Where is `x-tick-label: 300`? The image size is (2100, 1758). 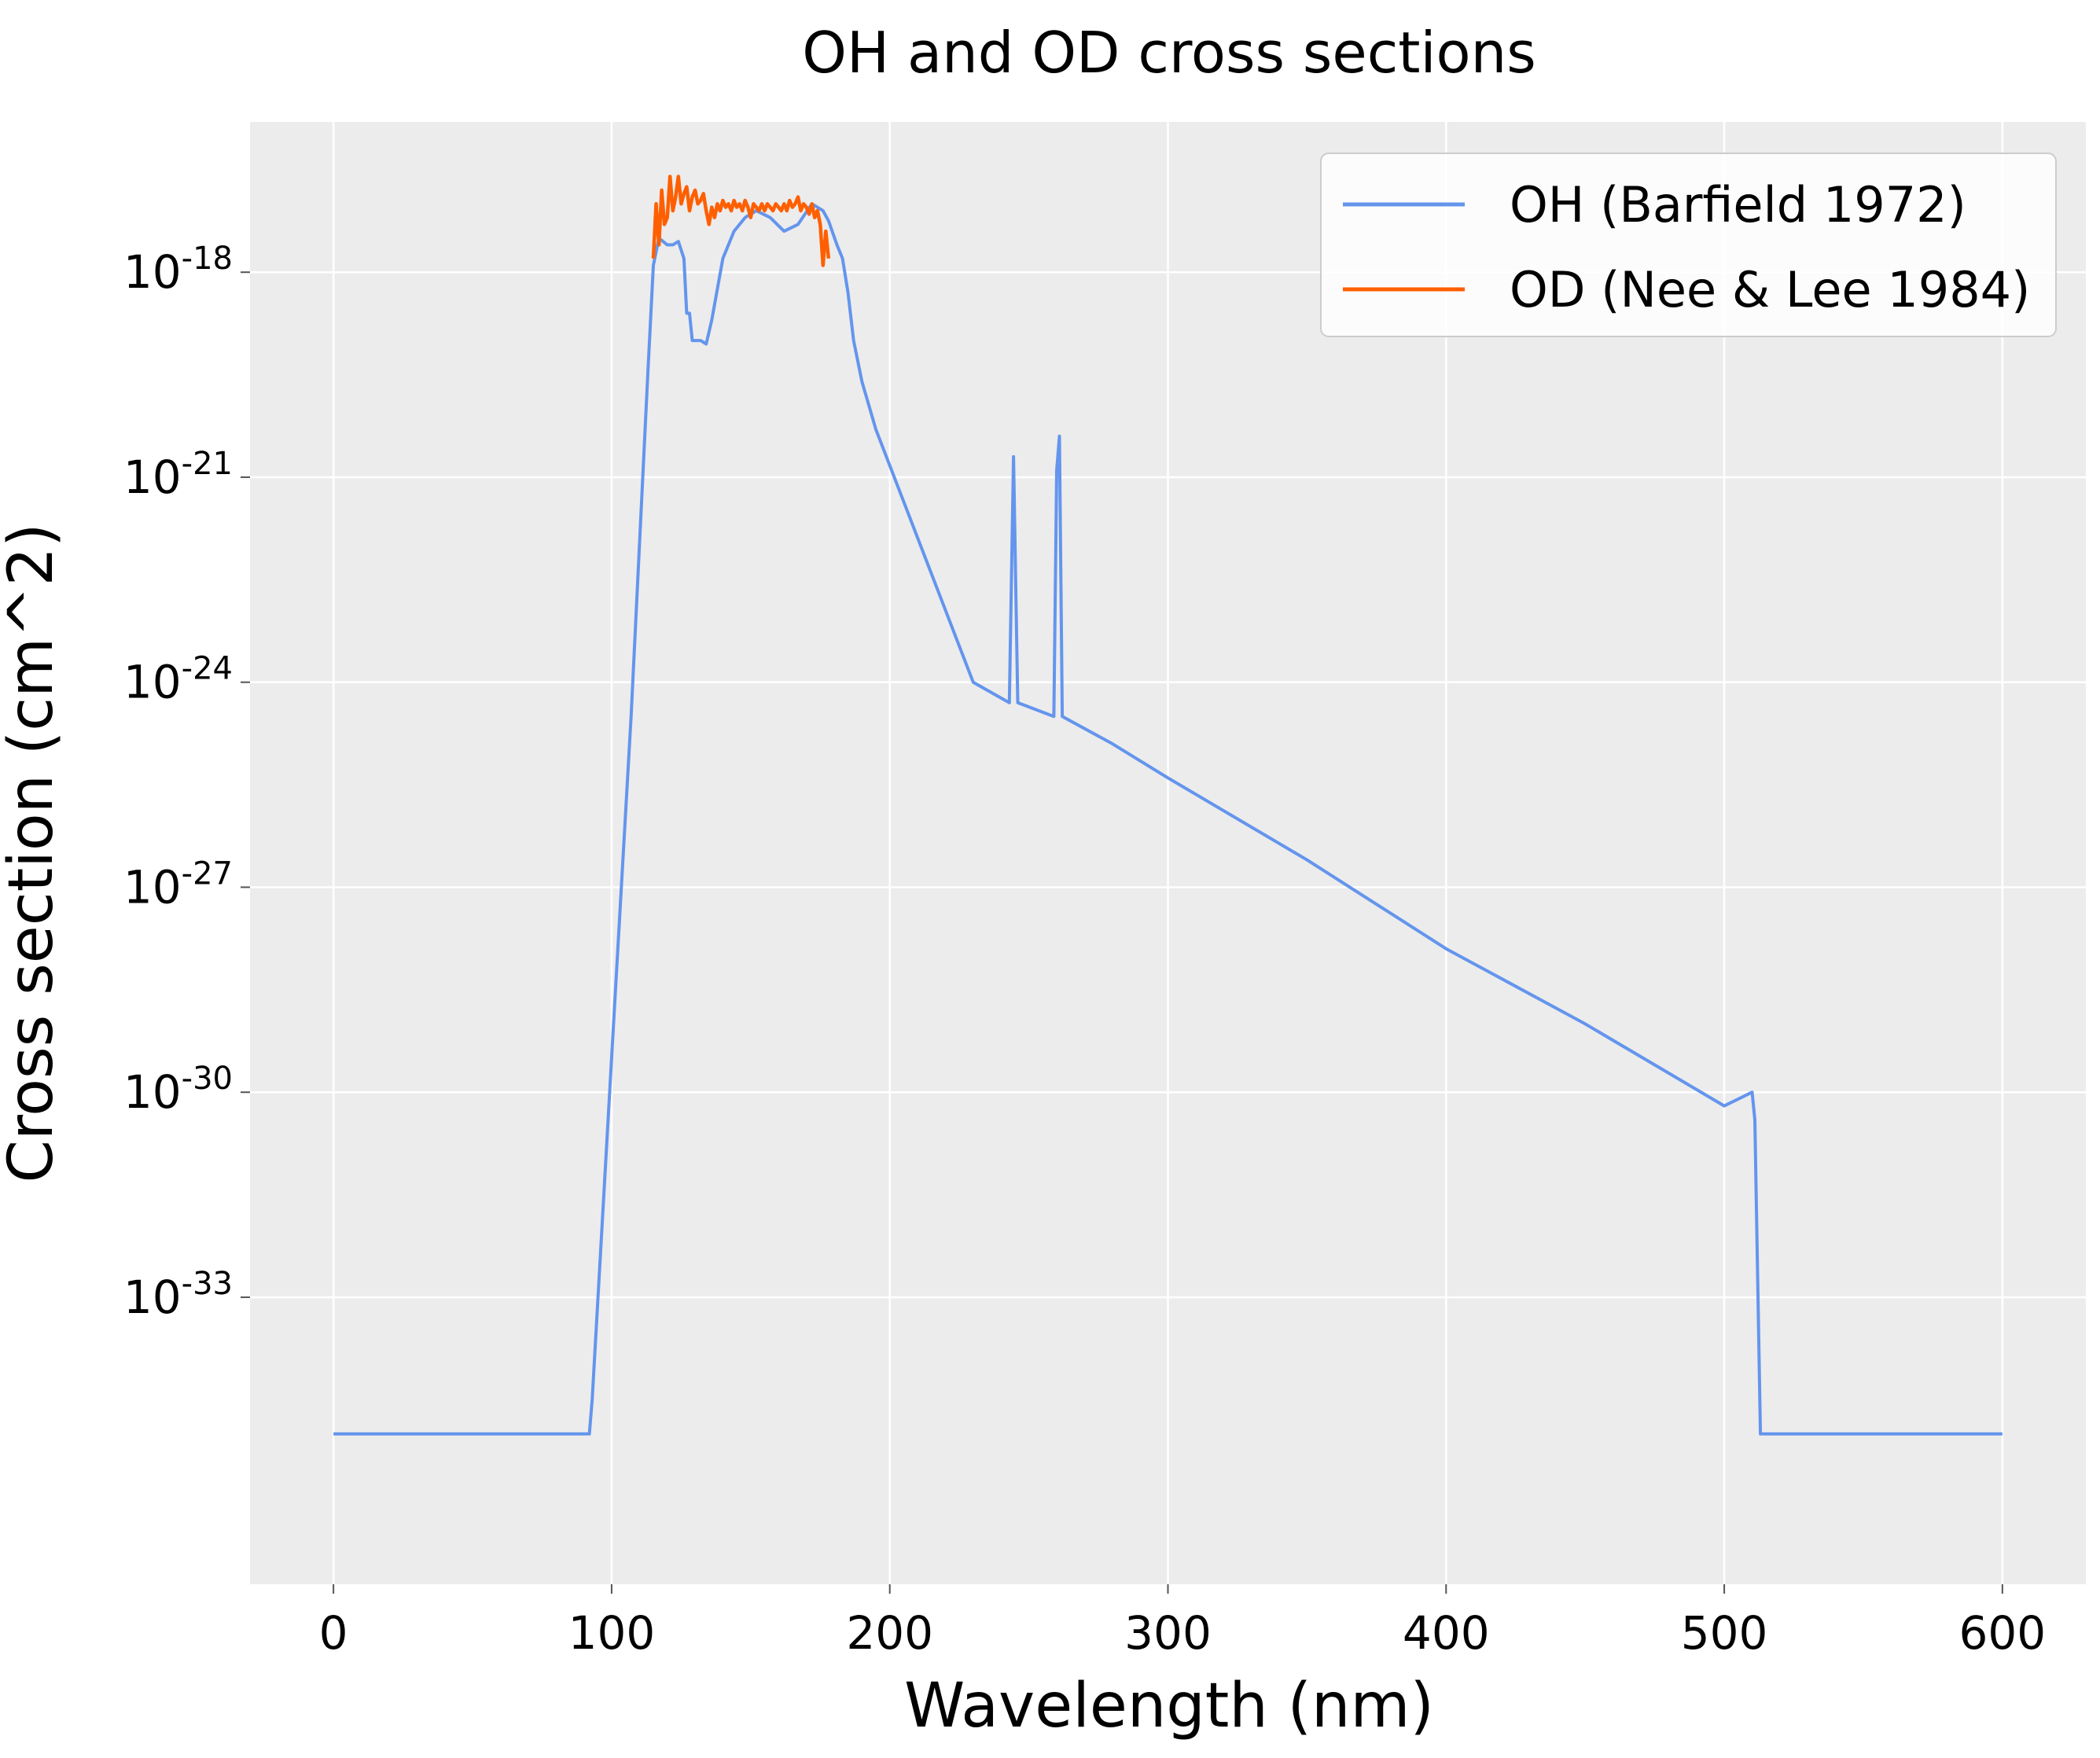 x-tick-label: 300 is located at coordinates (1168, 1633).